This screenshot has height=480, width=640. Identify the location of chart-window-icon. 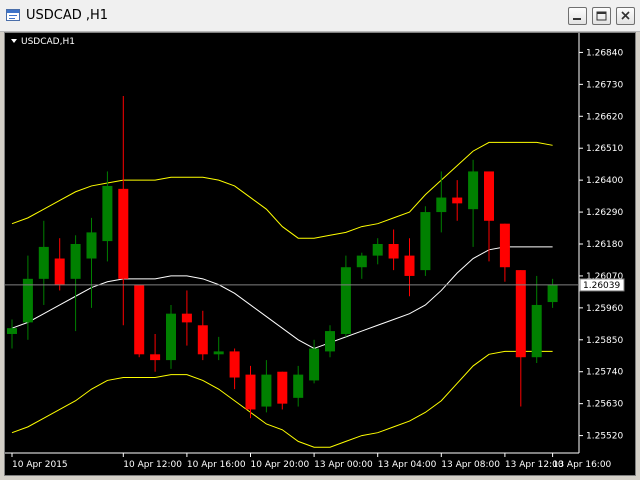
(13, 15).